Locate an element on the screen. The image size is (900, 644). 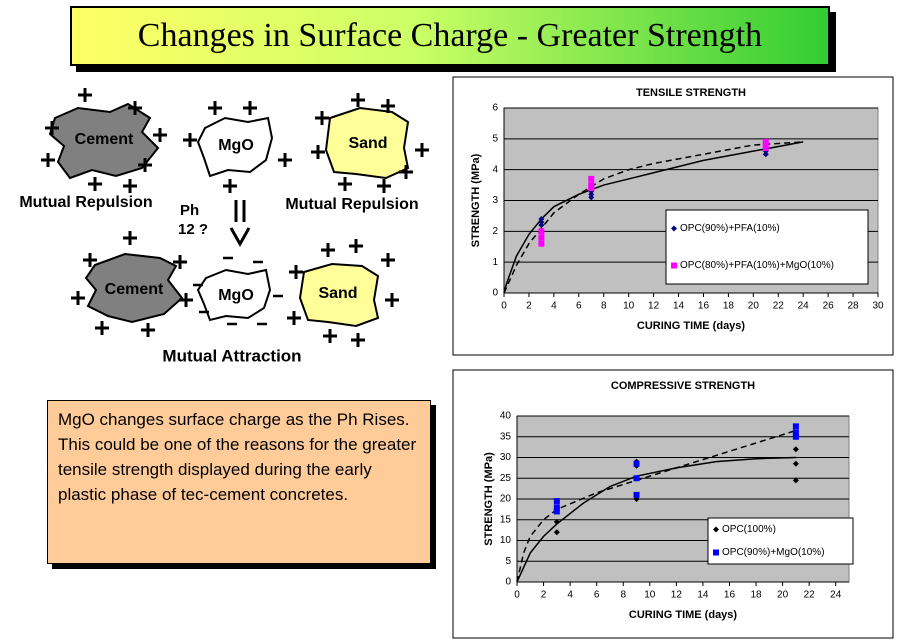
x-tick-label: 24 is located at coordinates (836, 595).